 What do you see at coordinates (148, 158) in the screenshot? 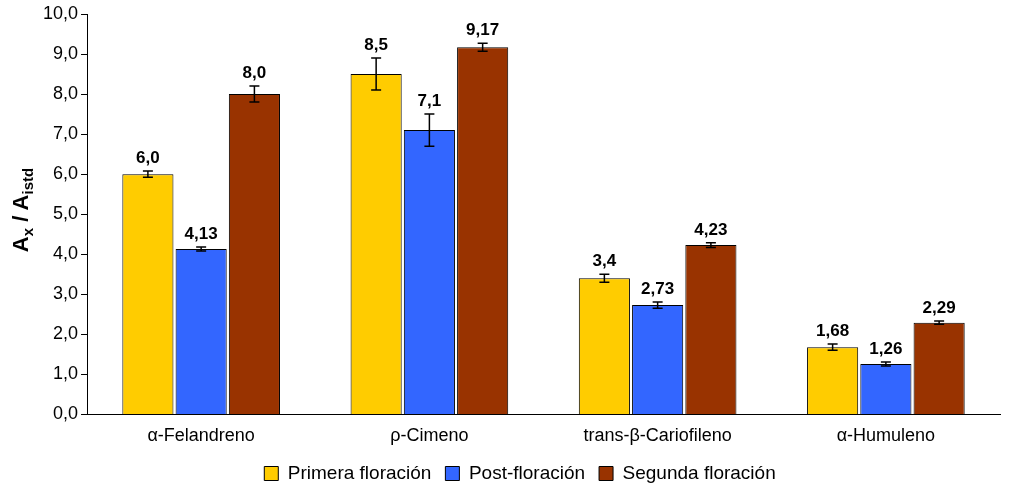
I see `data-label: 6,0` at bounding box center [148, 158].